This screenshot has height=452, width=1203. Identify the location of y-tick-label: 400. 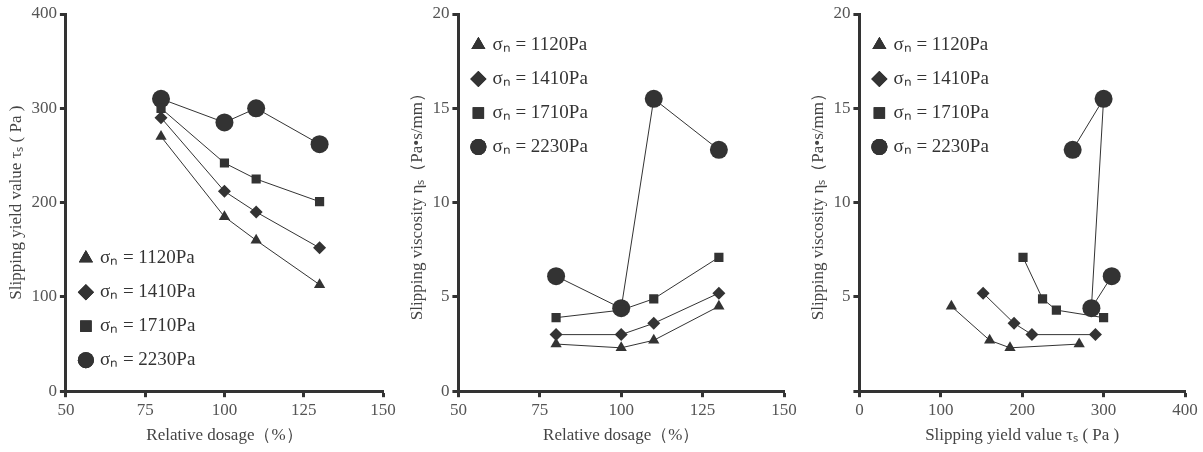
(44, 13).